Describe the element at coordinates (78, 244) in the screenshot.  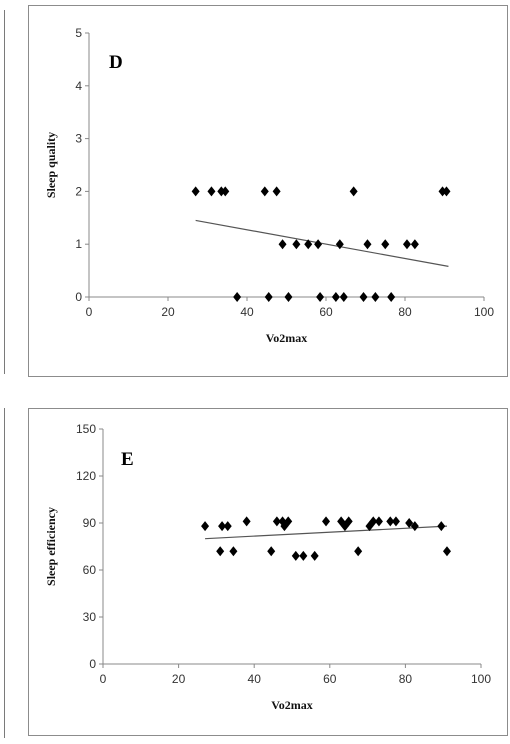
I see `y-tick-label: 1` at that location.